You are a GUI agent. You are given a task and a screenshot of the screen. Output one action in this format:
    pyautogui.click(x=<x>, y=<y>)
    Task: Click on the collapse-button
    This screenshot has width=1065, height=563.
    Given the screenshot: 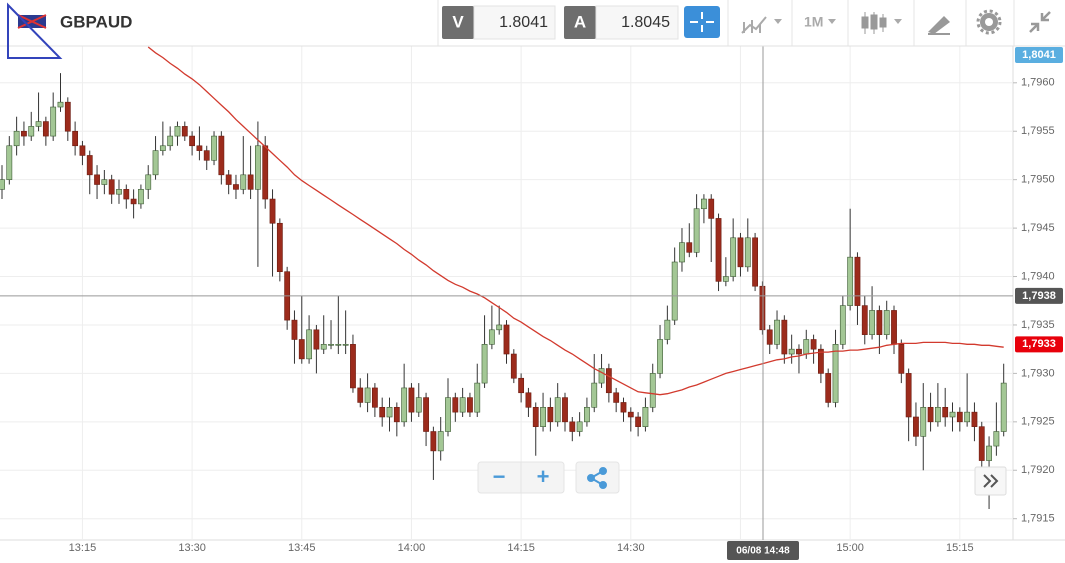 What is the action you would take?
    pyautogui.click(x=1040, y=22)
    